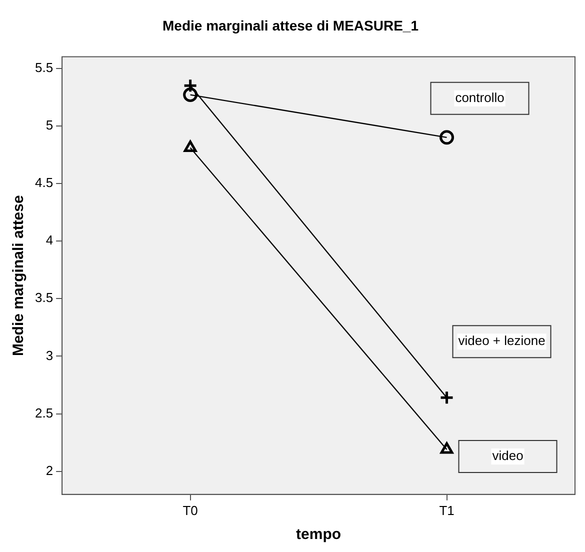  What do you see at coordinates (44, 412) in the screenshot?
I see `y-tick-label: 2.5` at bounding box center [44, 412].